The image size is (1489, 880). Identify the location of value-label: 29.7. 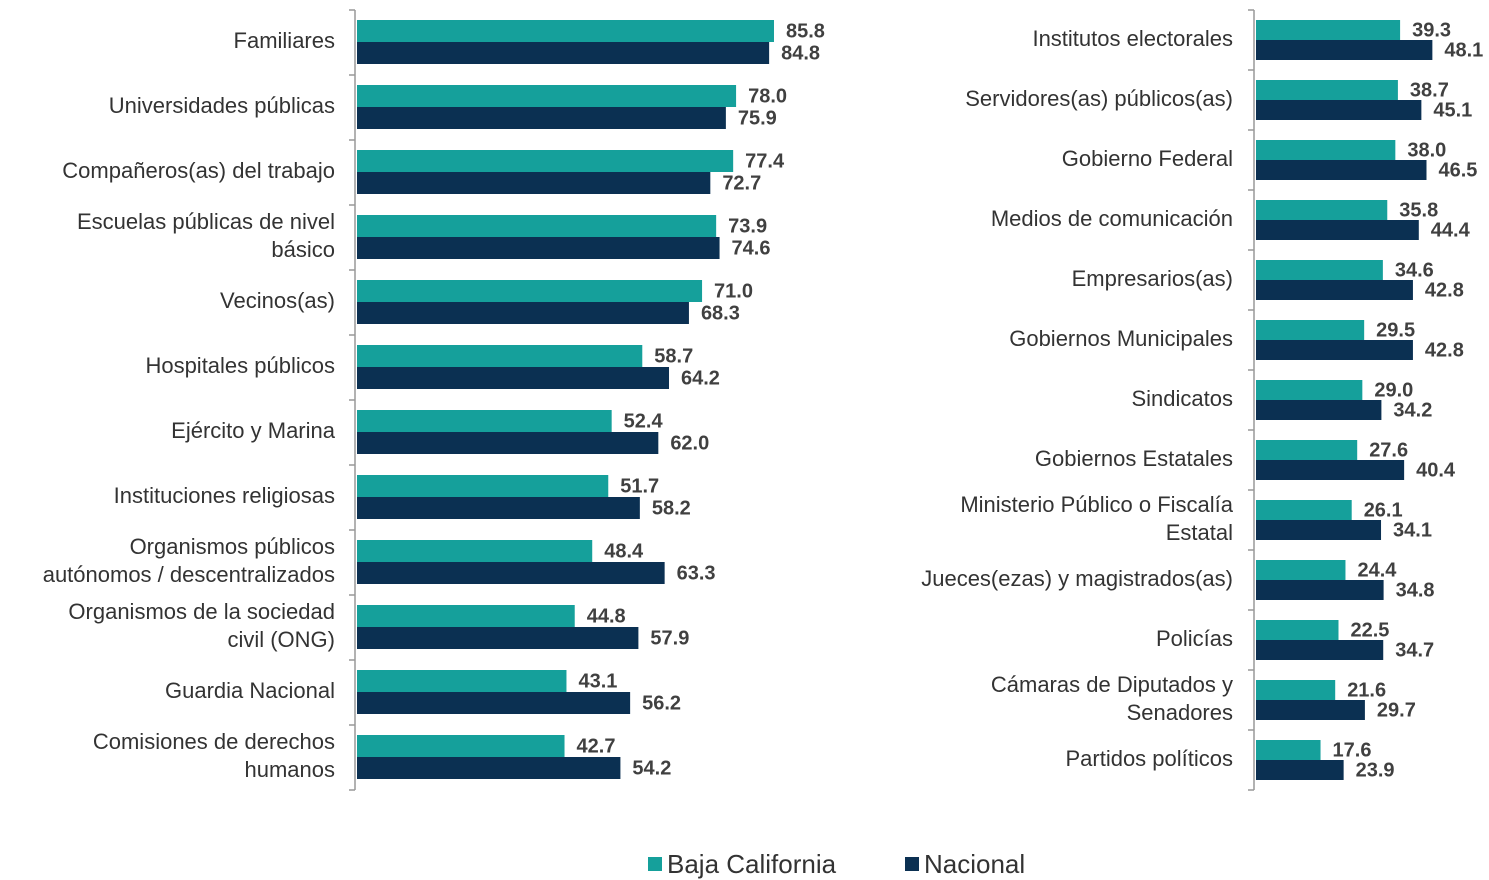
(1396, 710).